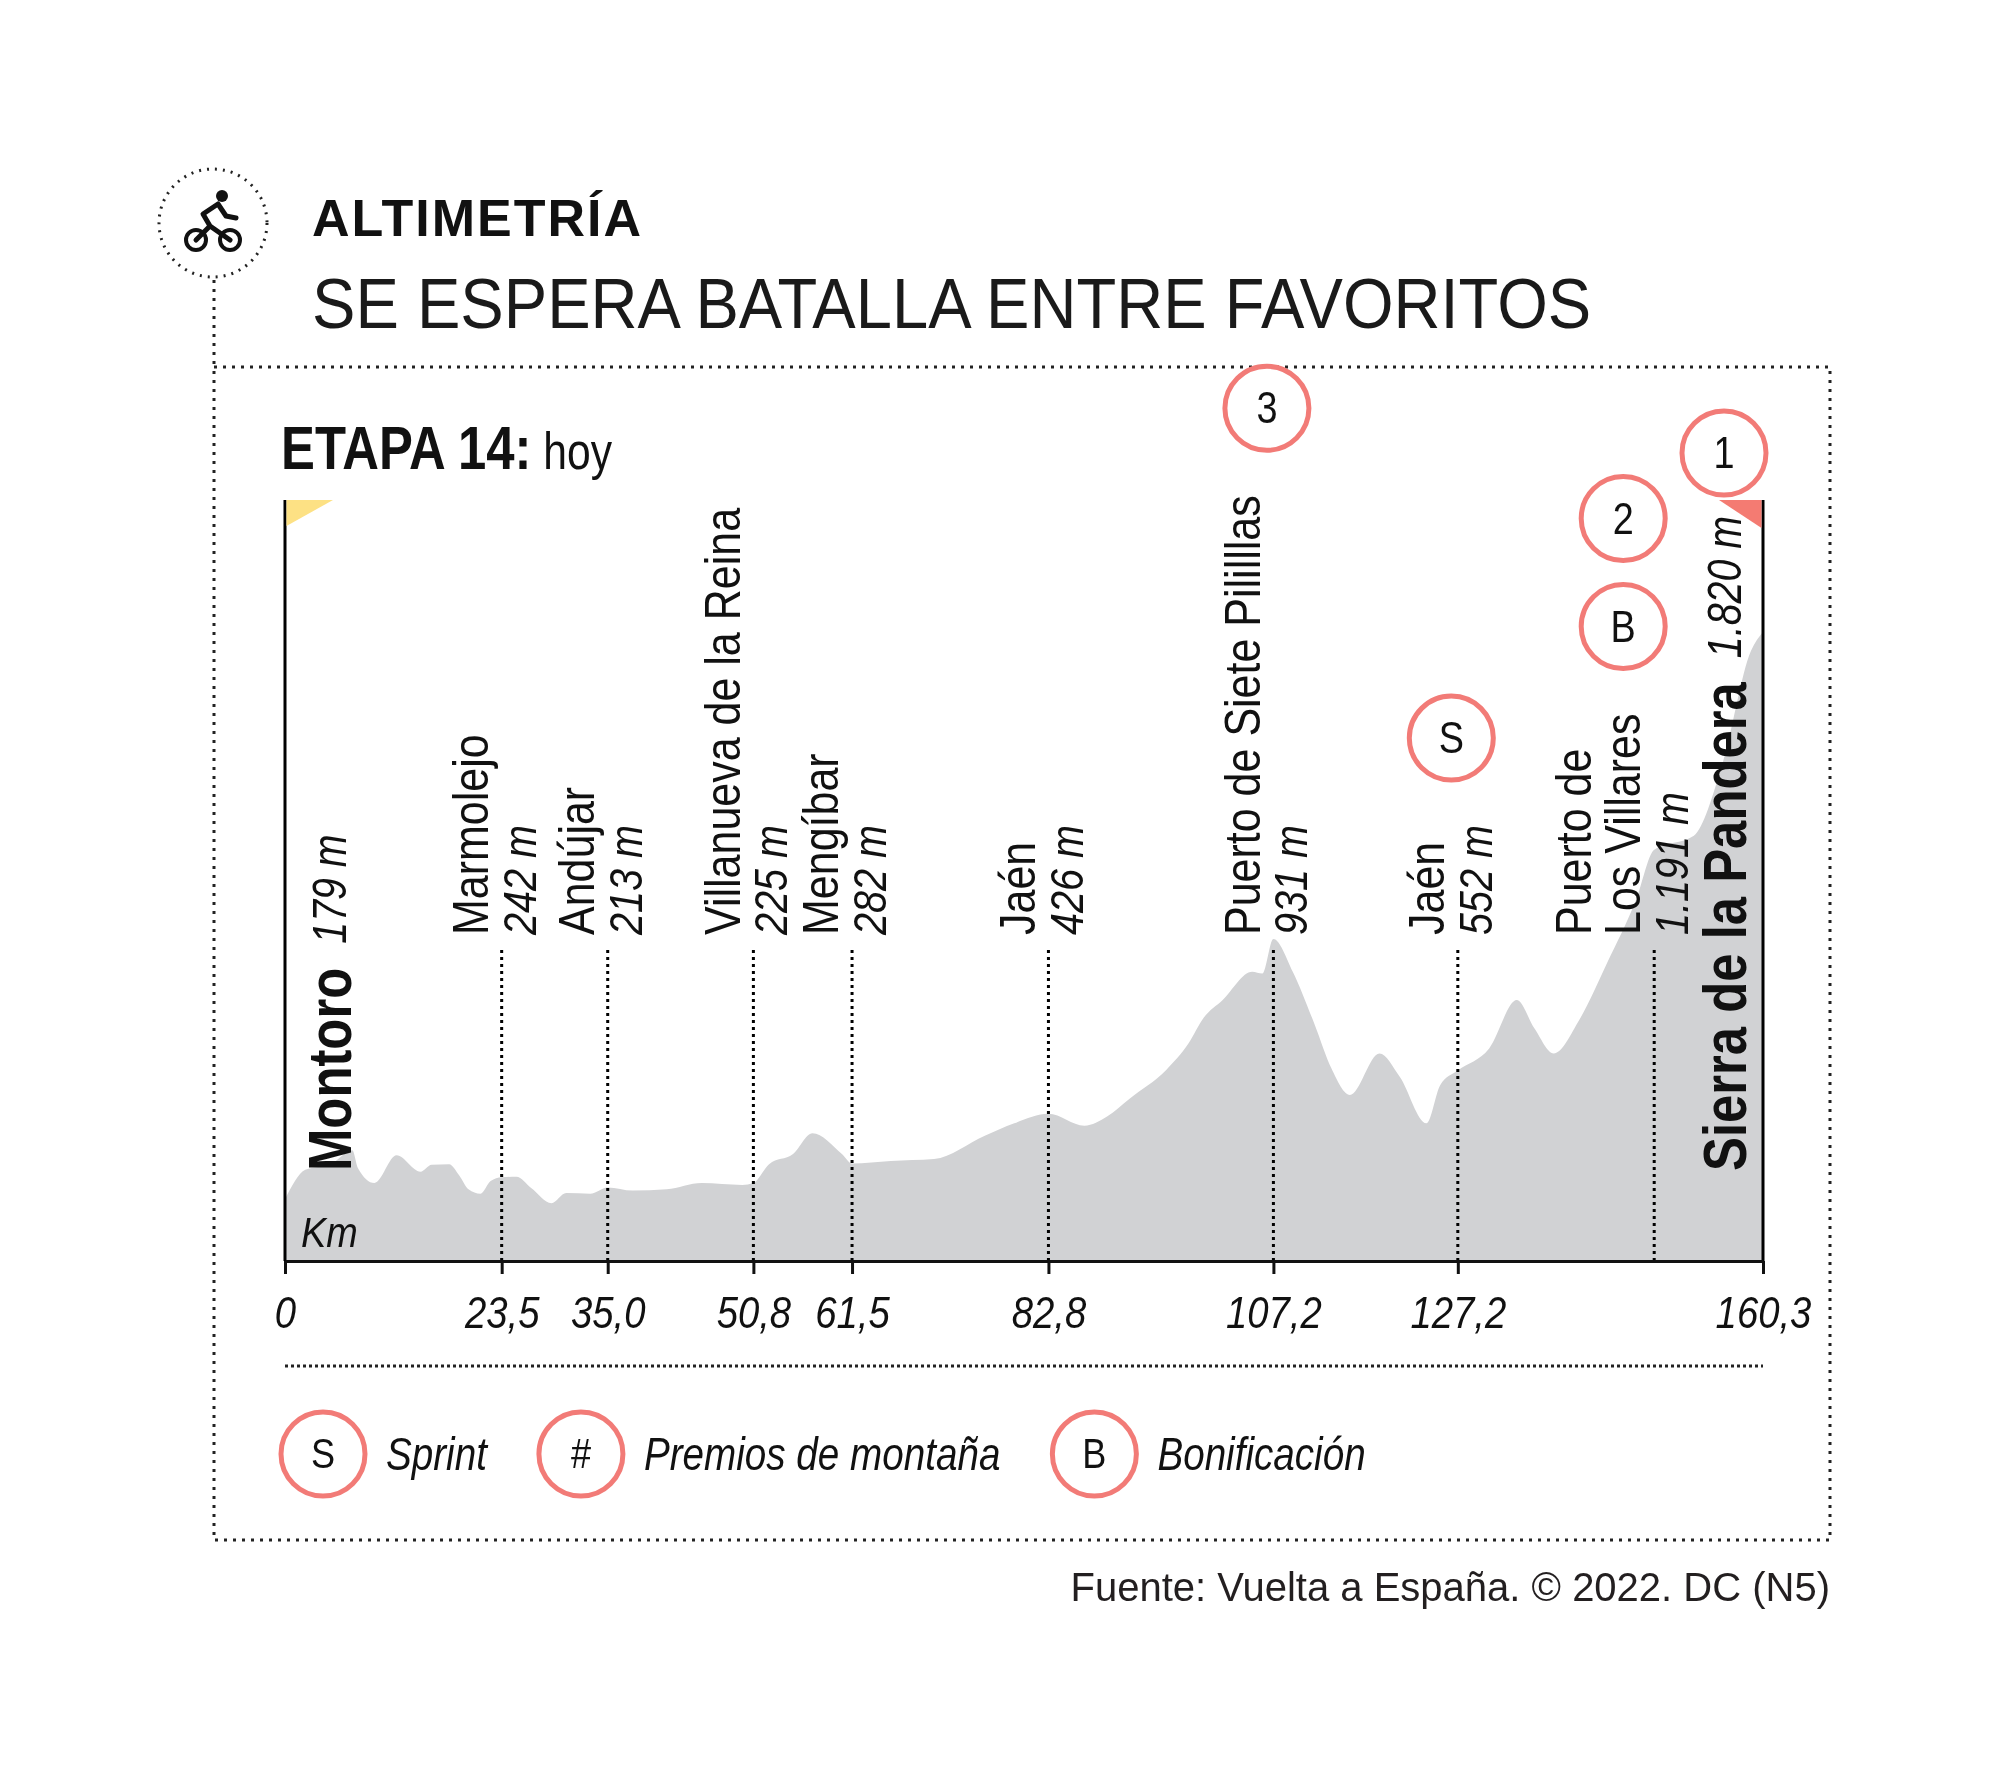 This screenshot has width=2000, height=1771. I want to click on ref-line-label: Jaén 426 m, so click(1041, 880).